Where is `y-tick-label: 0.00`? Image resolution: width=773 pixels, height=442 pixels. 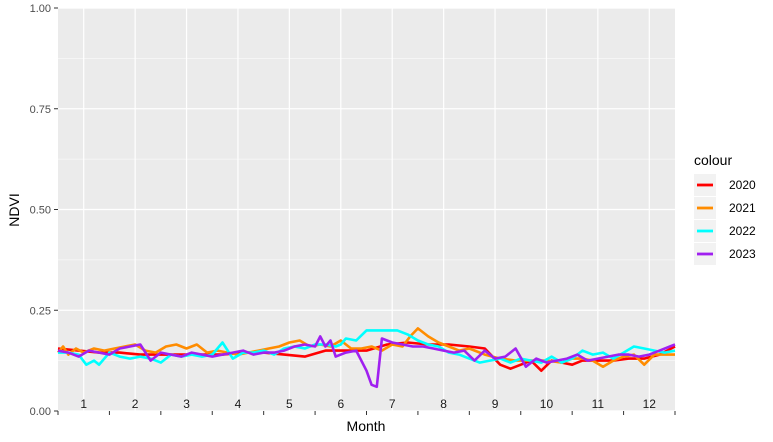
y-tick-label: 0.00 is located at coordinates (40, 412).